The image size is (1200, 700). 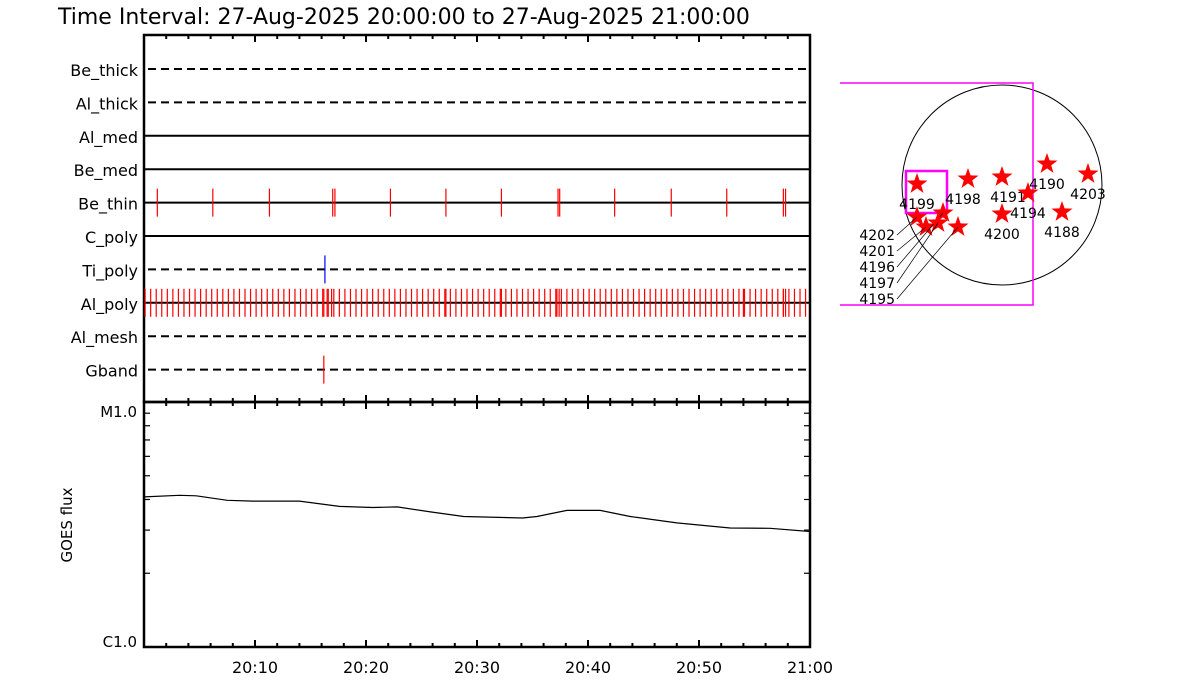 I want to click on x-tick-label: 21:00, so click(x=810, y=667).